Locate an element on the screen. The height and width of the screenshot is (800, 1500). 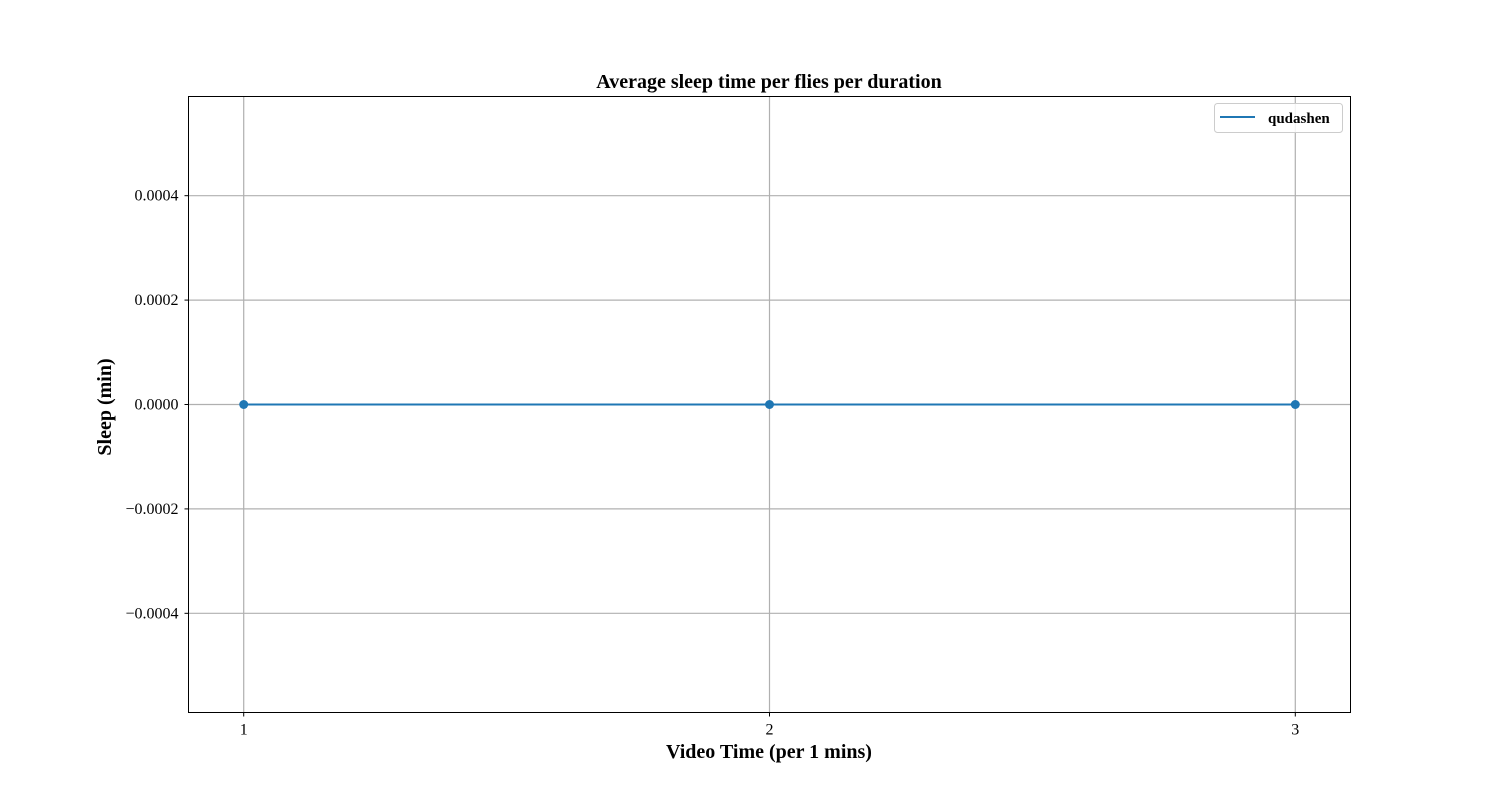
legend-label-qudashen: qudashen is located at coordinates (1299, 119).